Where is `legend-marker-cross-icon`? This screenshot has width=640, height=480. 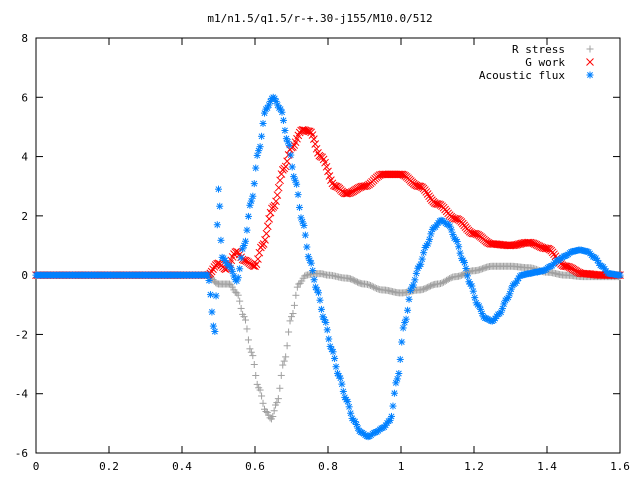
legend-marker-cross-icon is located at coordinates (590, 62).